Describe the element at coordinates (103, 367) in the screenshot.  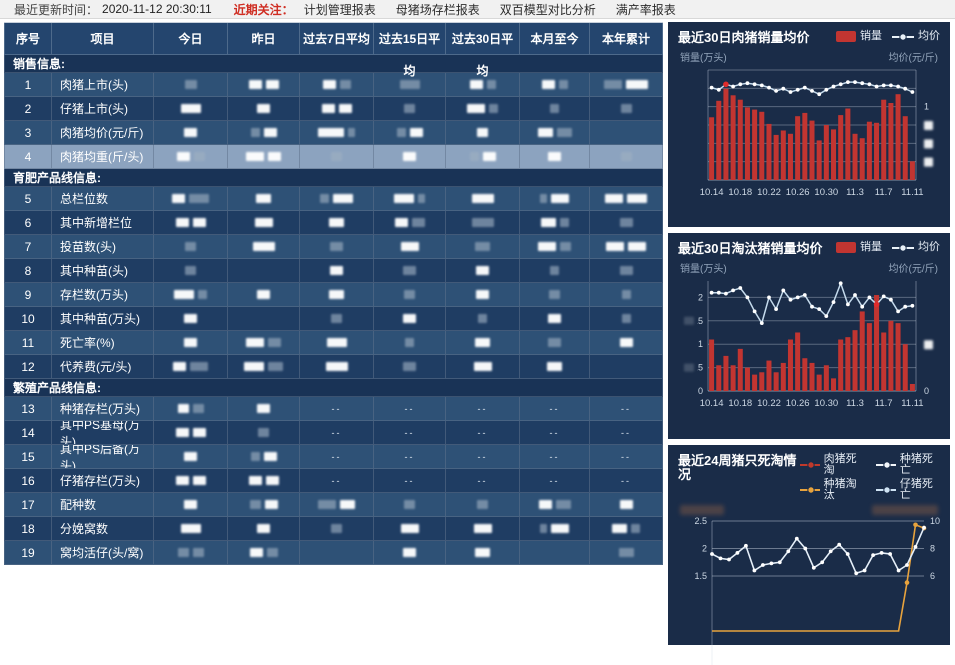
I see `row-label: 代养费(元/头)` at that location.